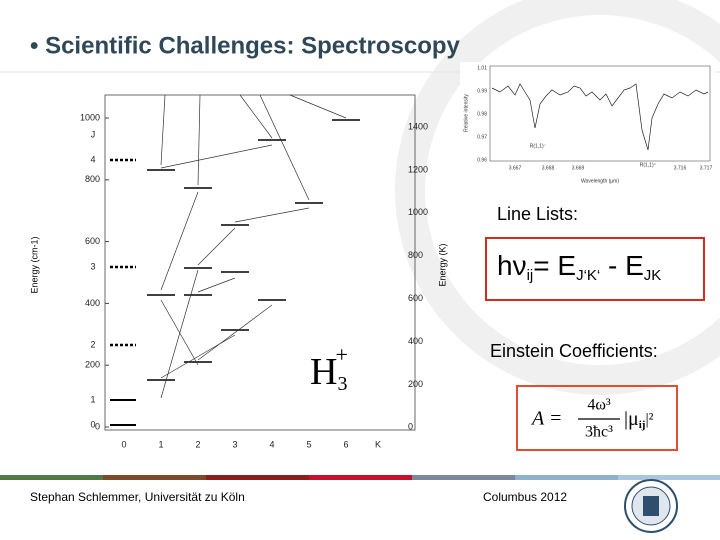 This screenshot has height=540, width=720. I want to click on right-tick-label: 600, so click(415, 298).